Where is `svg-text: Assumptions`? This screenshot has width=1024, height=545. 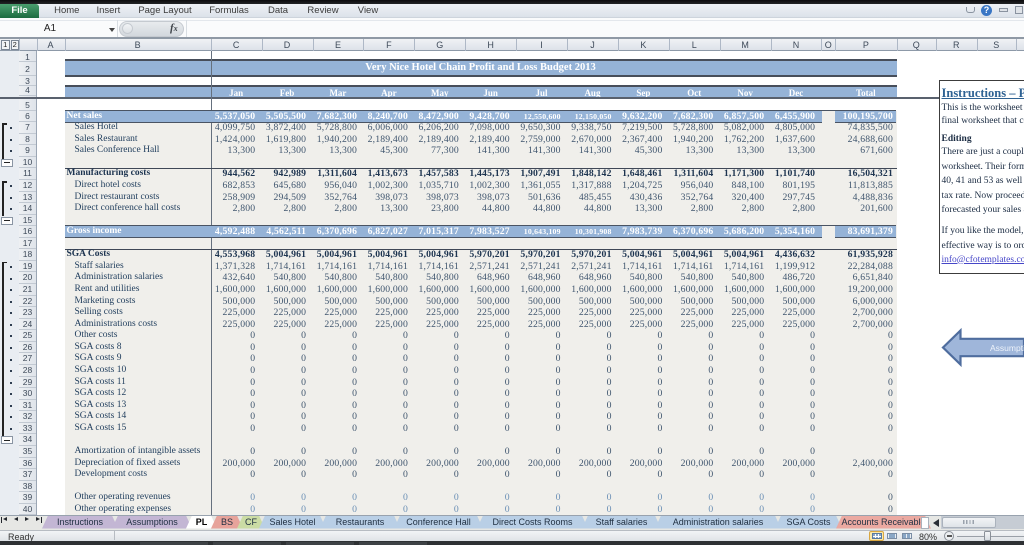
svg-text: Assumptions is located at coordinates (1007, 348).